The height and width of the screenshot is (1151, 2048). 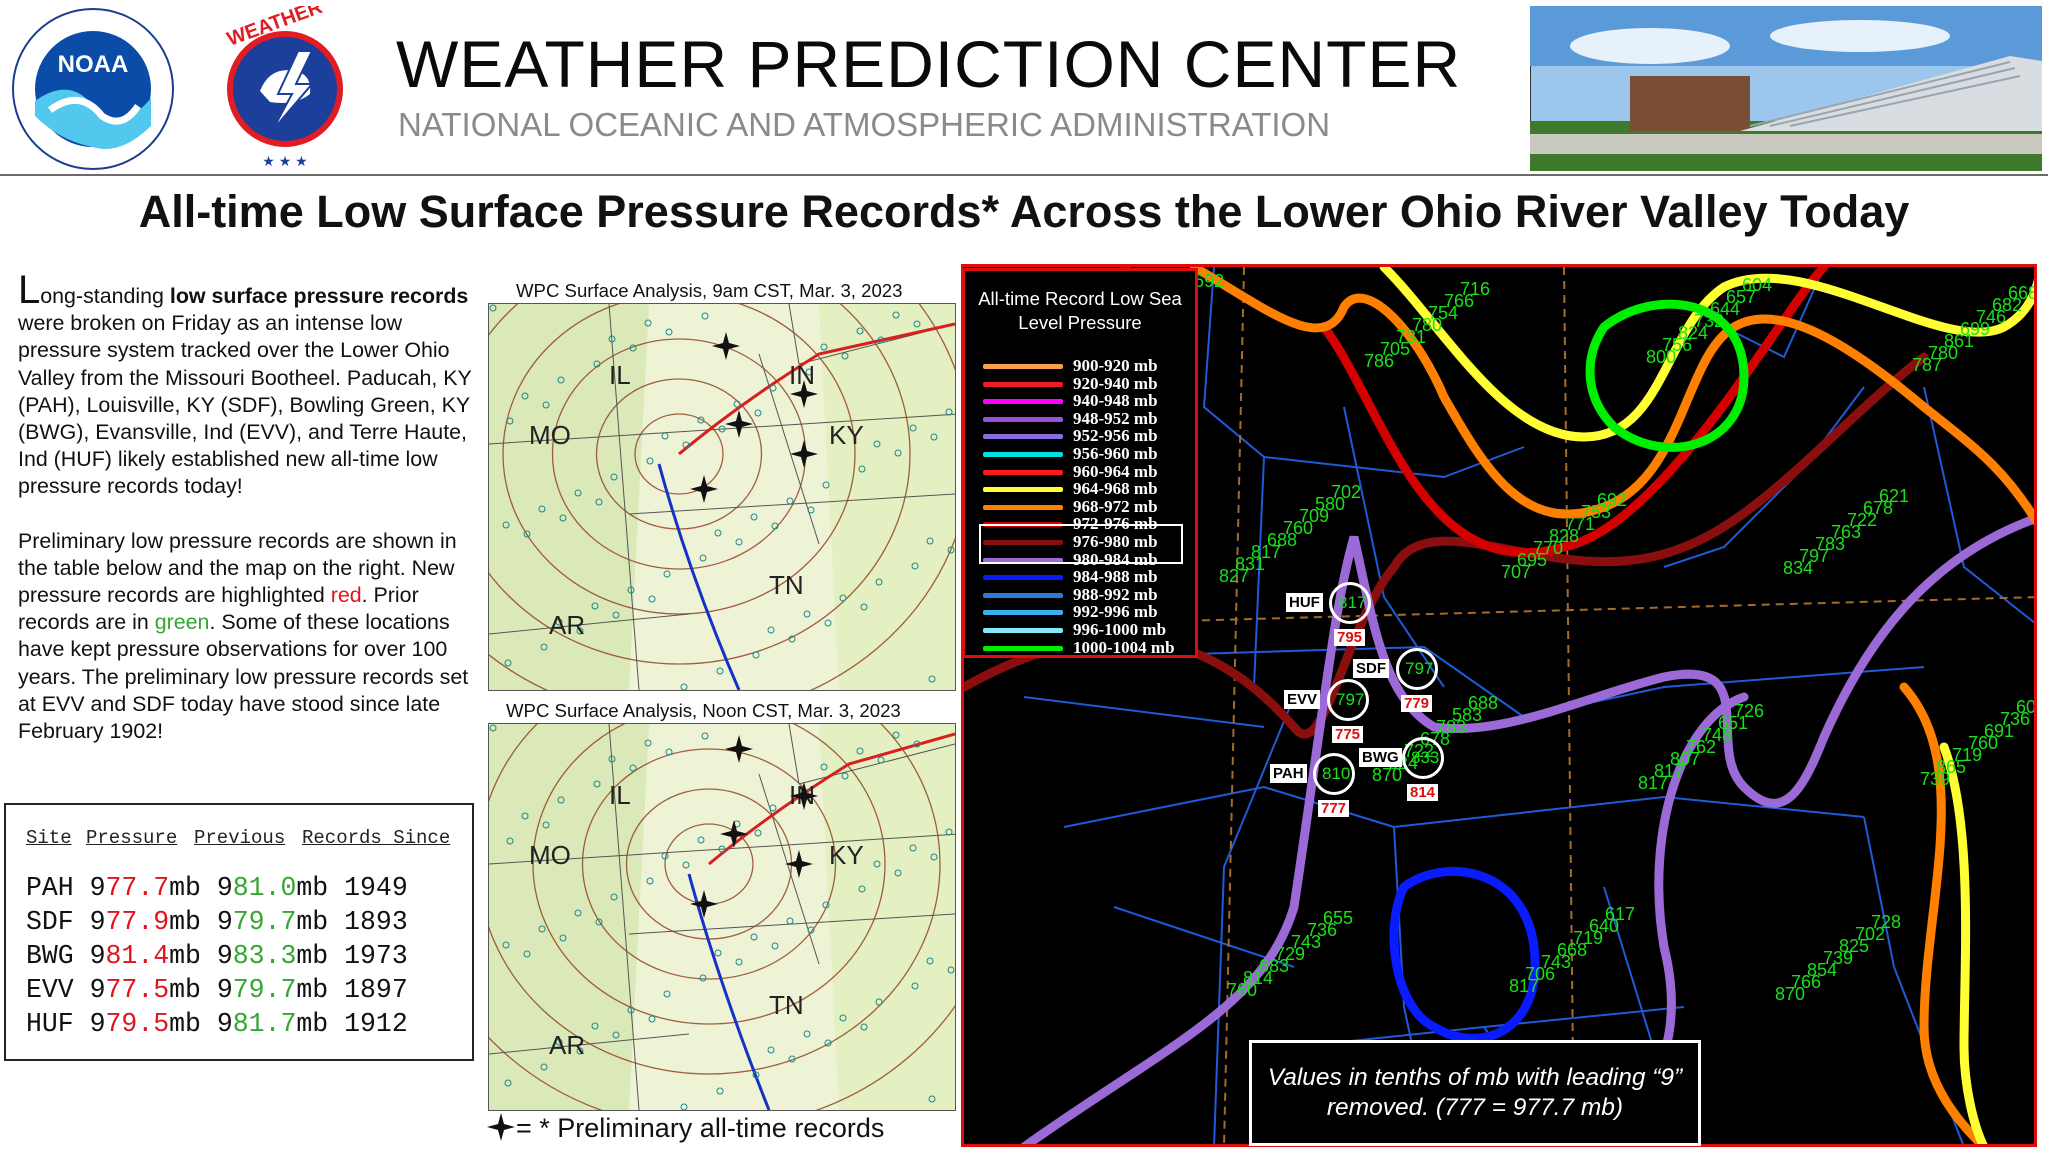 What do you see at coordinates (49, 838) in the screenshot?
I see `table-header-site: Site` at bounding box center [49, 838].